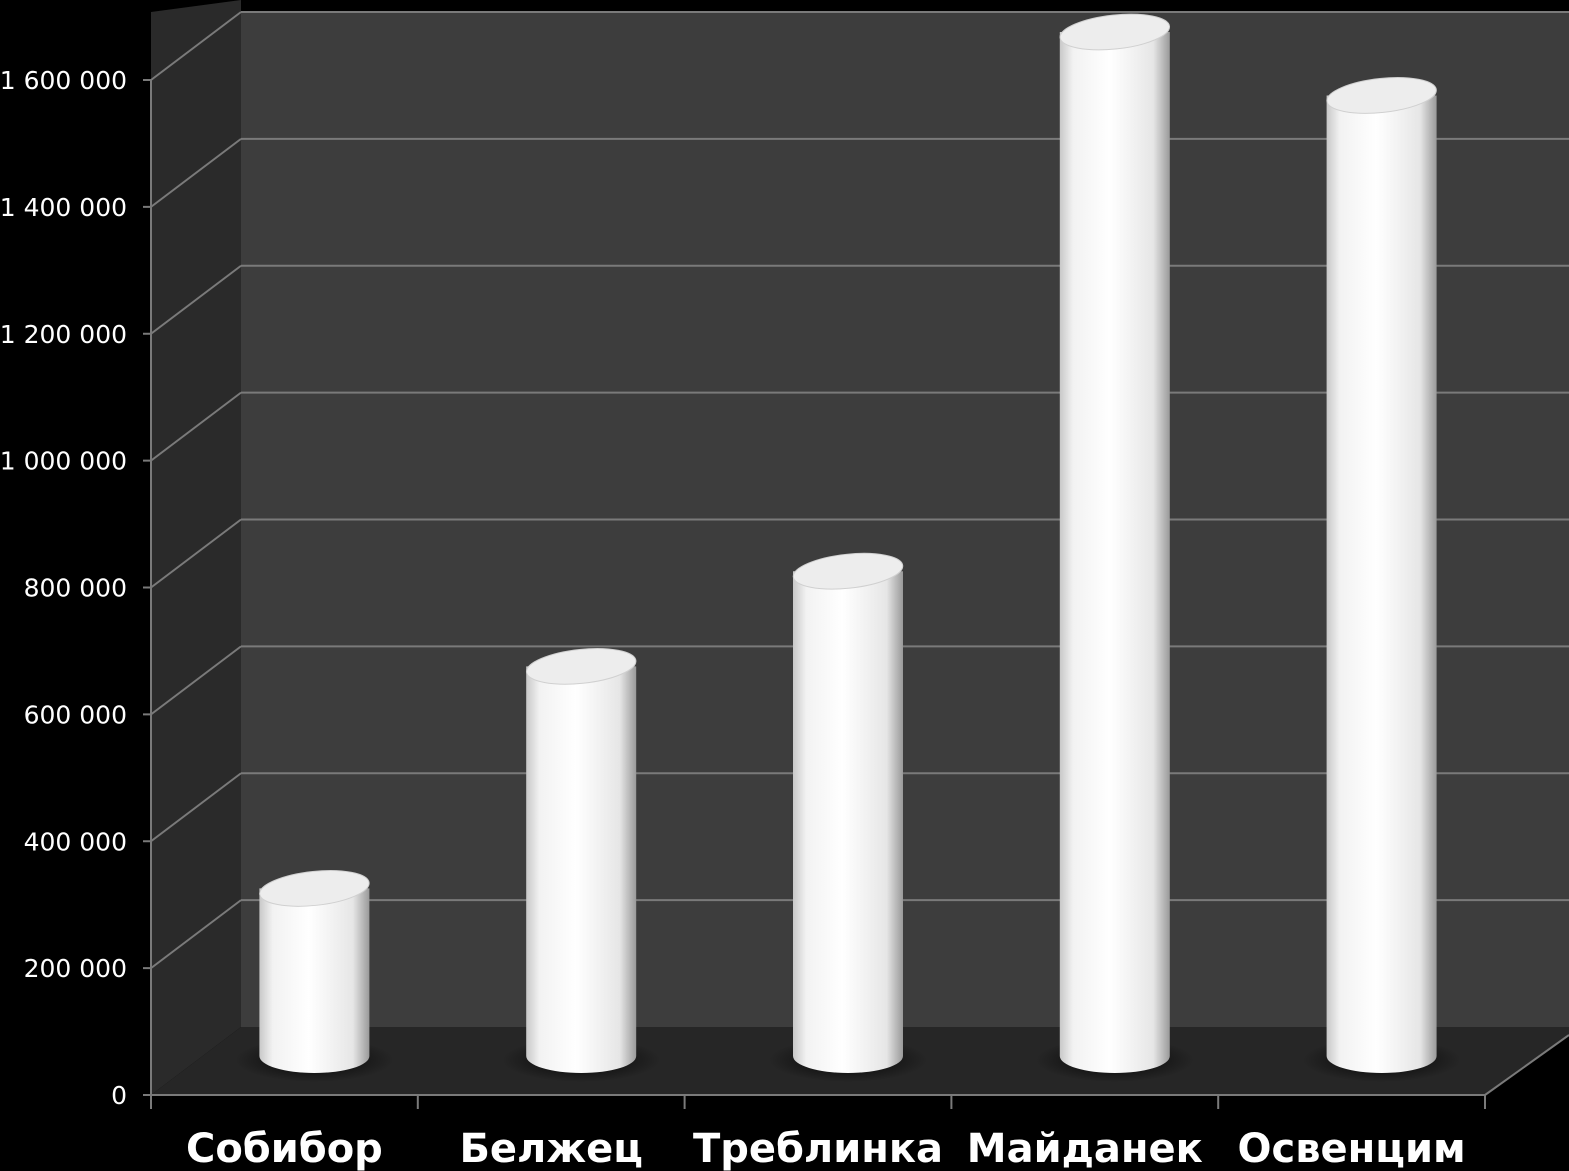 Image resolution: width=1569 pixels, height=1171 pixels. Describe the element at coordinates (1352, 1148) in the screenshot. I see `category-label: Освенцим` at that location.